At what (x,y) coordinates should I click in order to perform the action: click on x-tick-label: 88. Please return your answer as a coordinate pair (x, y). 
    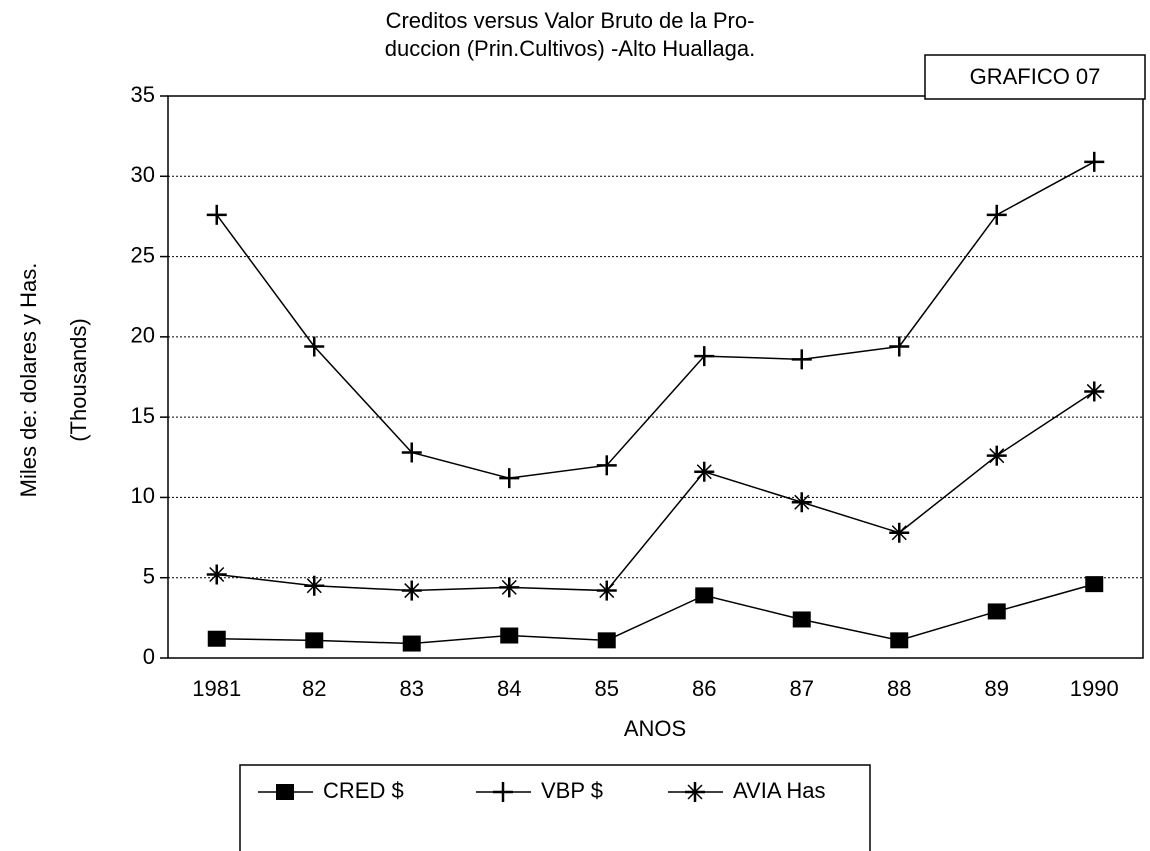
    Looking at the image, I should click on (899, 688).